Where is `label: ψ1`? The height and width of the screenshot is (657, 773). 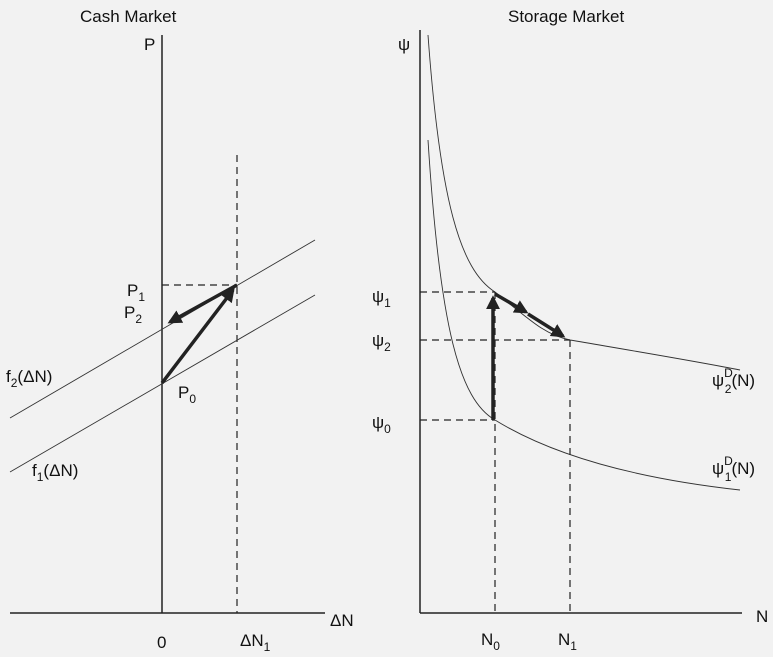
label: ψ1 is located at coordinates (381, 298).